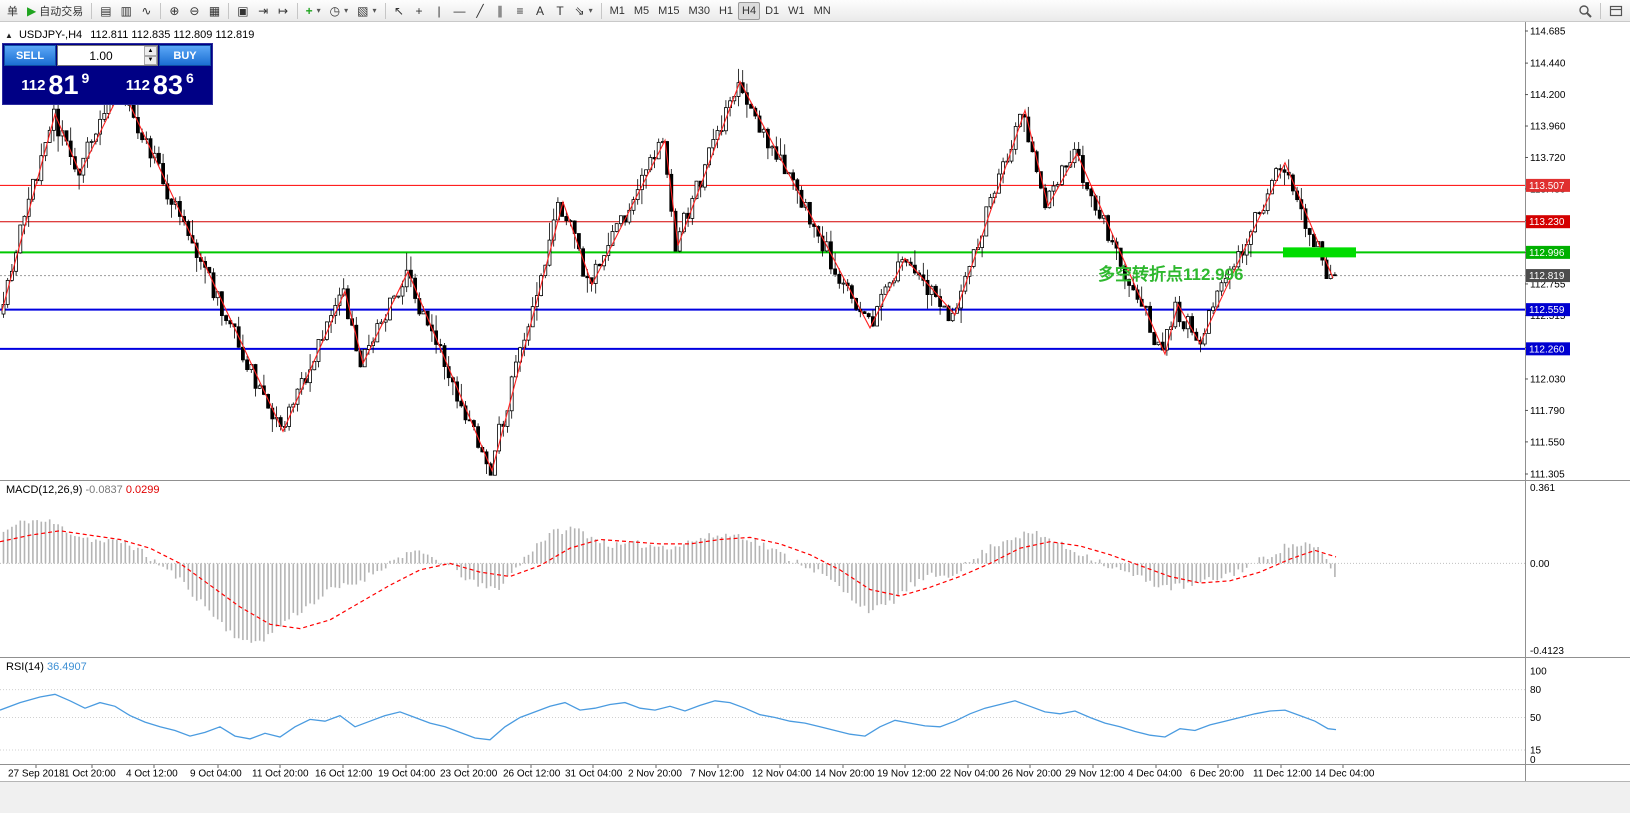  What do you see at coordinates (30, 55) in the screenshot?
I see `sell-button: SELL` at bounding box center [30, 55].